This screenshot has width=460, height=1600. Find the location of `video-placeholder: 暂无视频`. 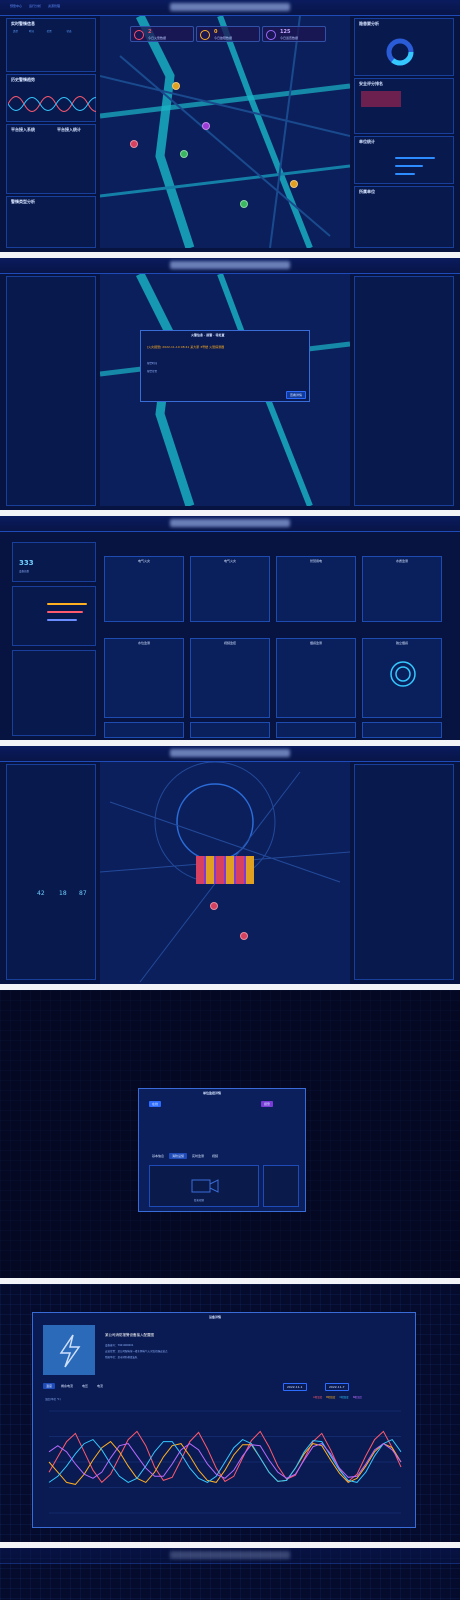

video-placeholder: 暂无视频 is located at coordinates (204, 1186).